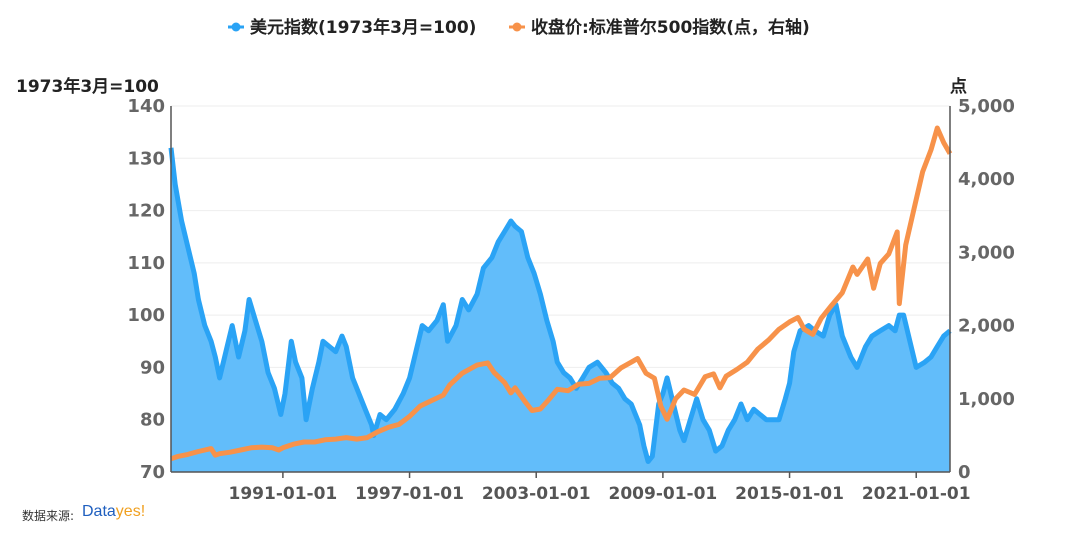  I want to click on legend-marker-dxy, so click(236, 27).